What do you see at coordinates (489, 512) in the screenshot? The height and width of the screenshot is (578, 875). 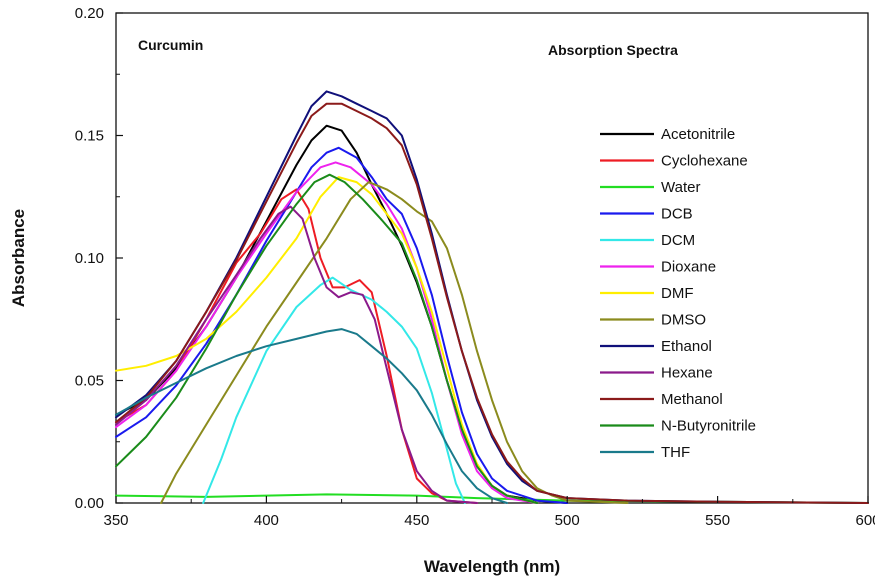 I see `x-axis: 350 400 450 500 550 600` at bounding box center [489, 512].